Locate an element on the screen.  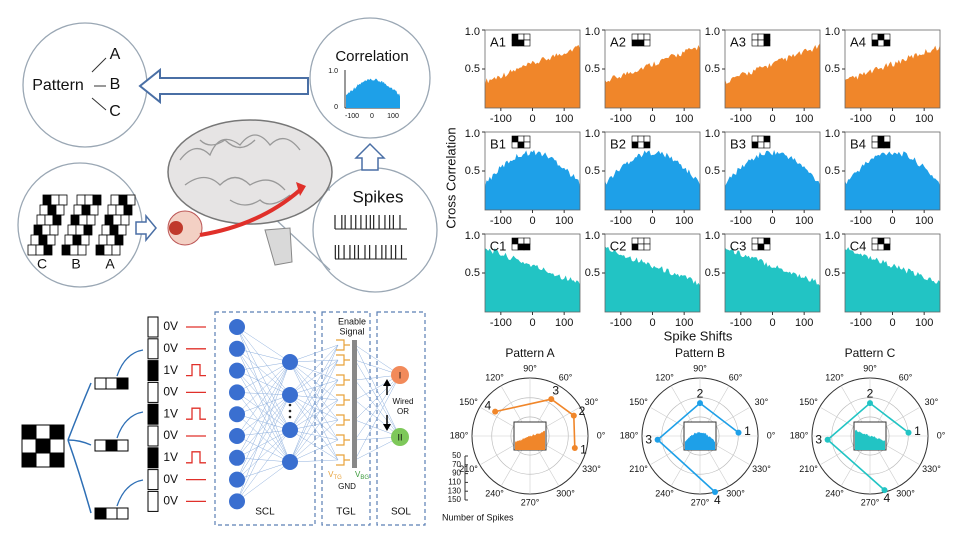
polar-line is located at coordinates (698, 447).